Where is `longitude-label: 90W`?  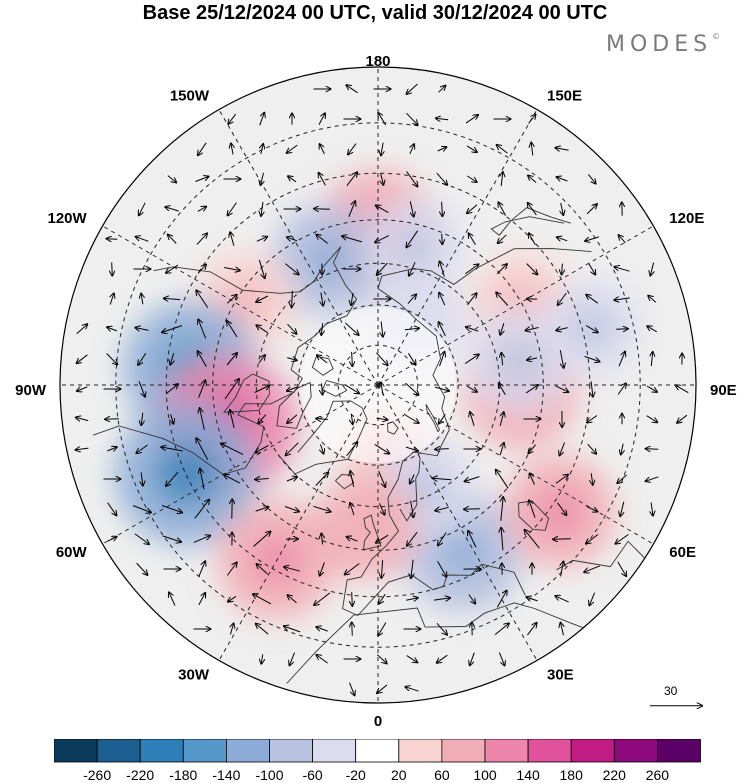
longitude-label: 90W is located at coordinates (31, 390).